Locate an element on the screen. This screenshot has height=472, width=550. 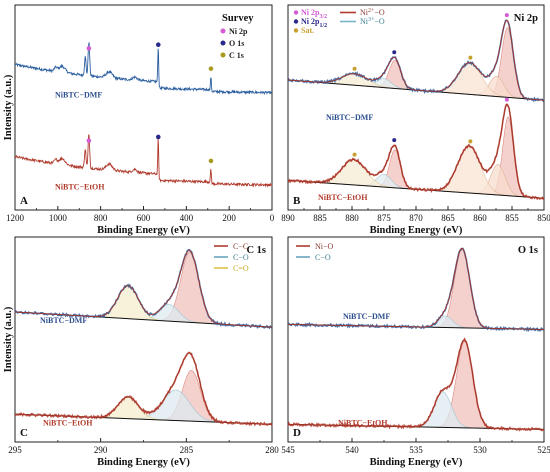
legend: Ni 2p O 1s C 1s is located at coordinates (234, 43).